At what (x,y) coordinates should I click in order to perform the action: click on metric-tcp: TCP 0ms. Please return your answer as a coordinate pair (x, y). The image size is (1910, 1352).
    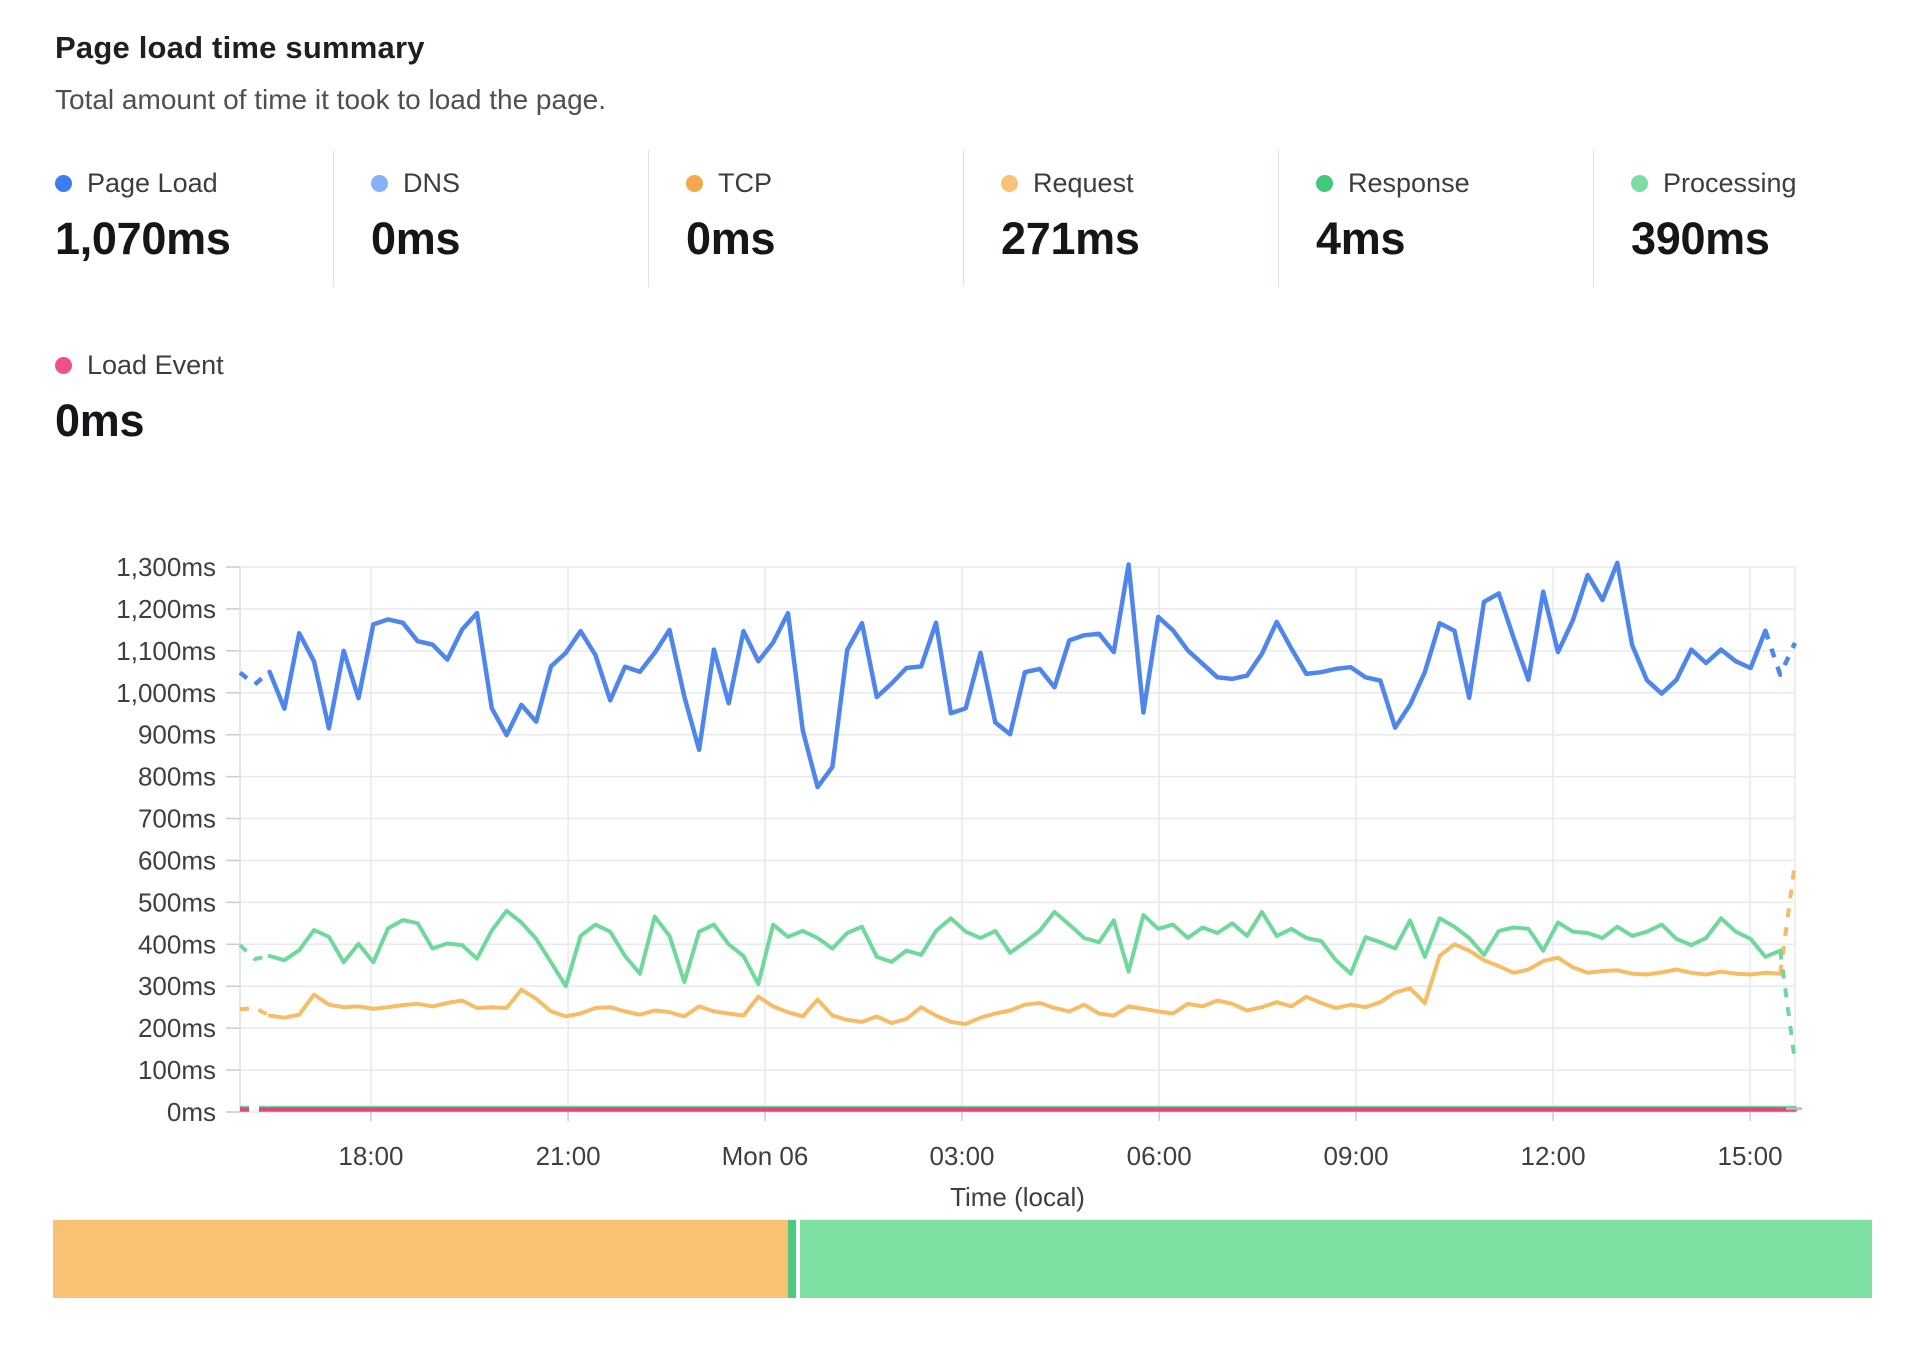
    Looking at the image, I should click on (805, 218).